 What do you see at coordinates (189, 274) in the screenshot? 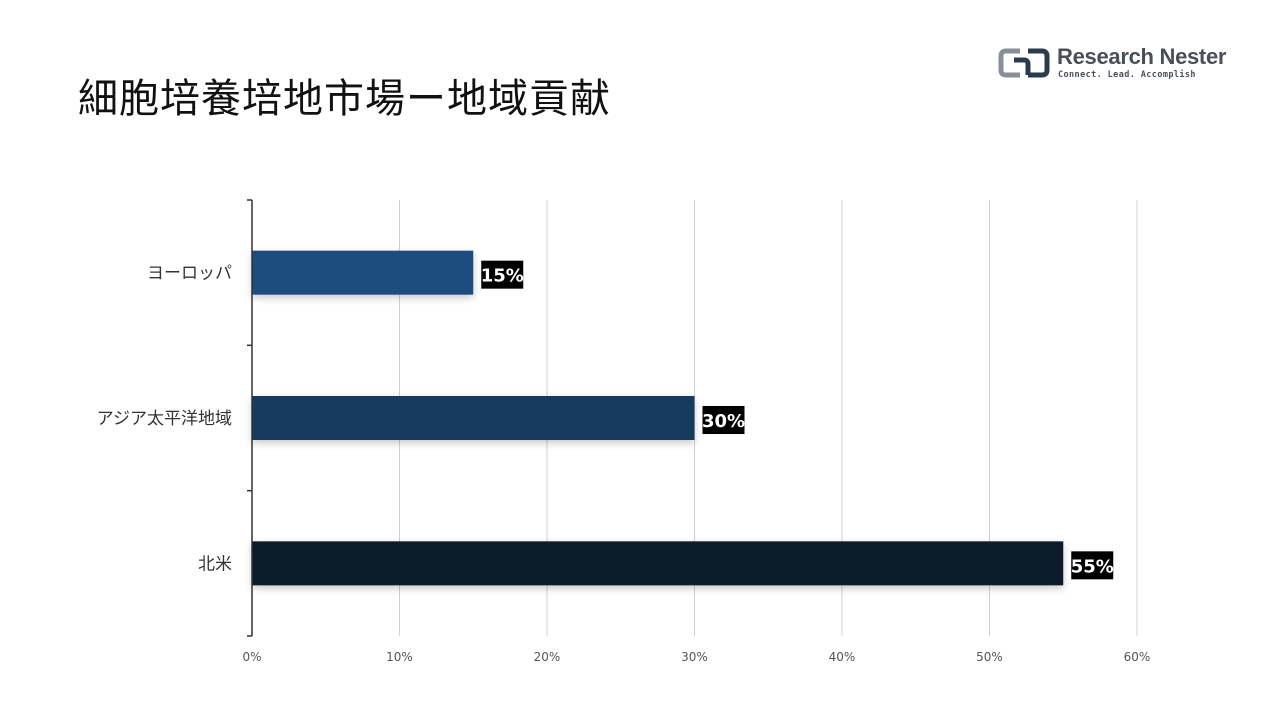
I see `category-label: ヨーロッパ` at bounding box center [189, 274].